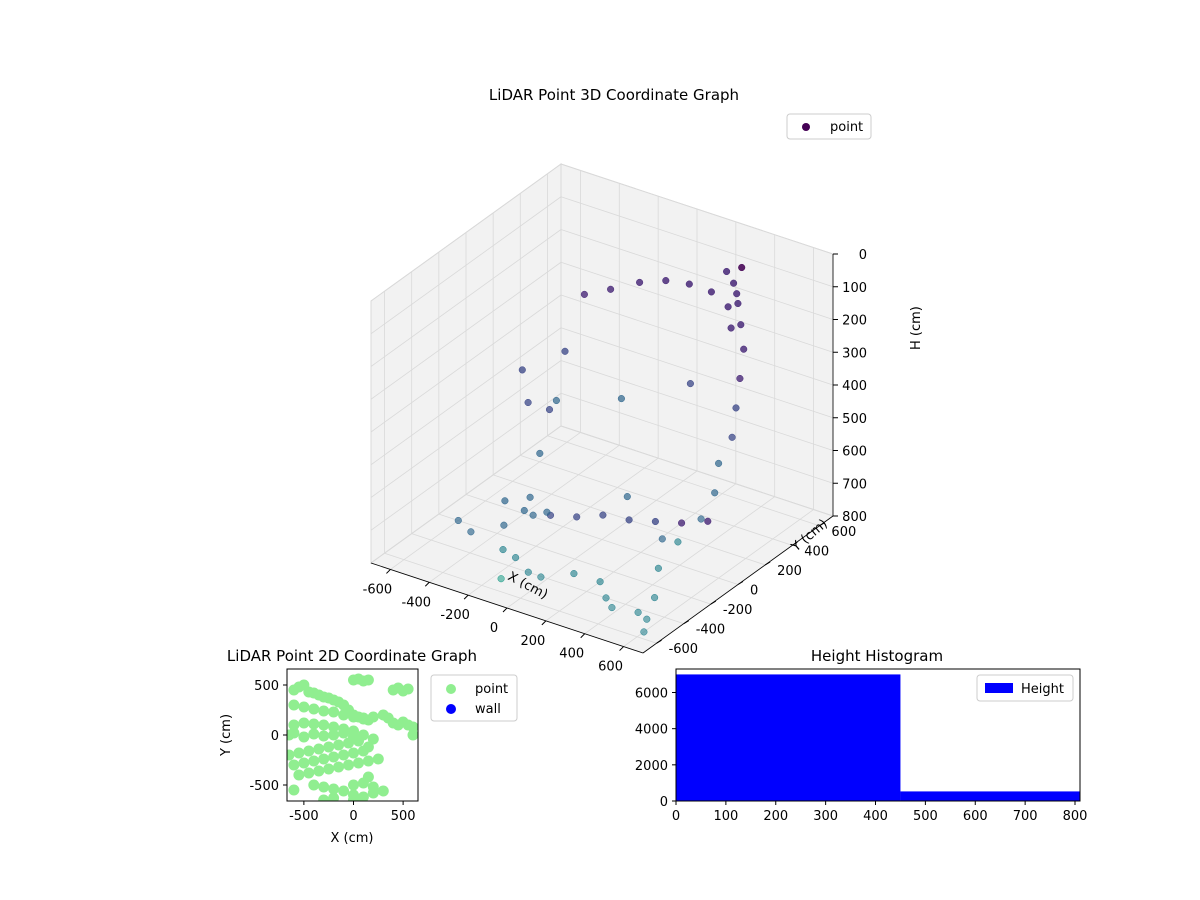 The image size is (1200, 900). Describe the element at coordinates (455, 615) in the screenshot. I see `x-tick-label-3d: -200` at that location.